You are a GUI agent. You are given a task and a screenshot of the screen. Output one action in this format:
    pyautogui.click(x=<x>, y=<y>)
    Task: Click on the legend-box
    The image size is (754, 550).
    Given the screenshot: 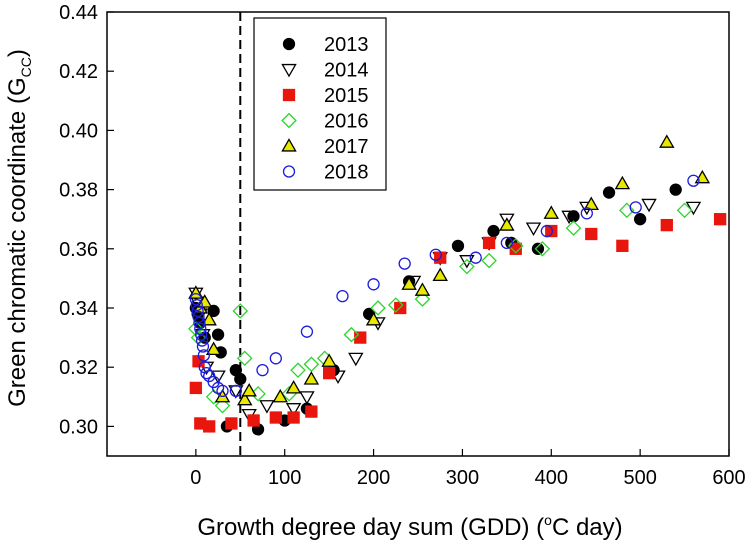 What is the action you would take?
    pyautogui.click(x=320, y=104)
    